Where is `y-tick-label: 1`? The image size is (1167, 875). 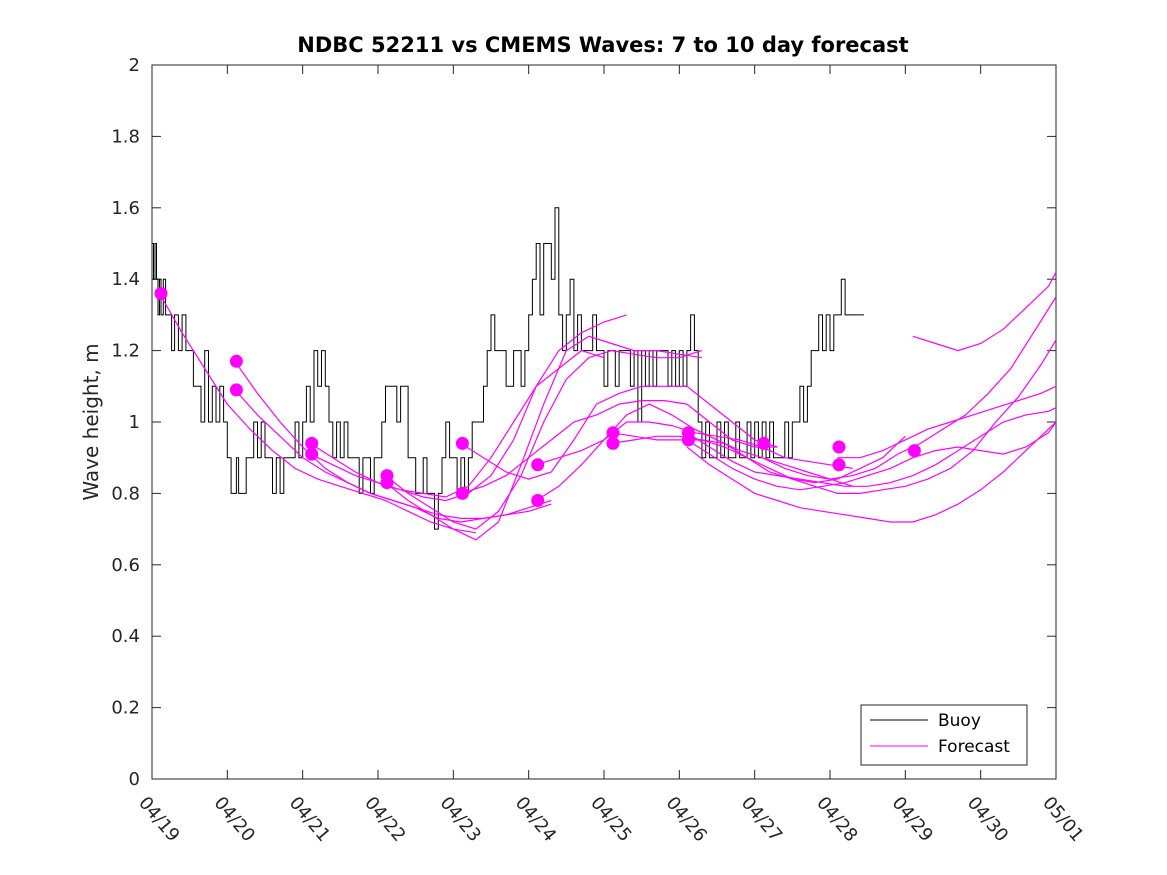 y-tick-label: 1 is located at coordinates (134, 422).